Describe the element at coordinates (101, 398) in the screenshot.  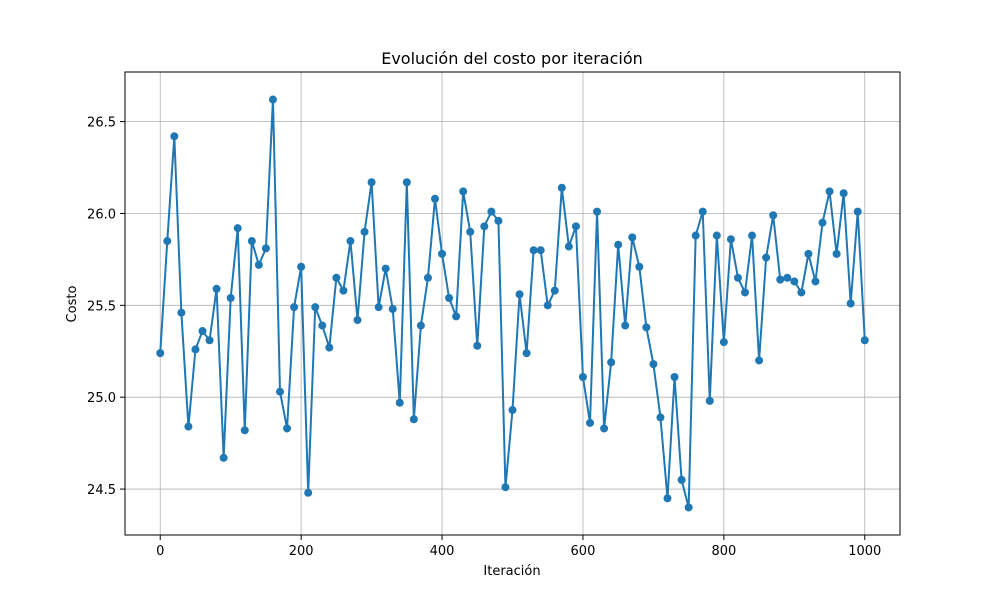
I see `y-tick-label: 25.0` at that location.